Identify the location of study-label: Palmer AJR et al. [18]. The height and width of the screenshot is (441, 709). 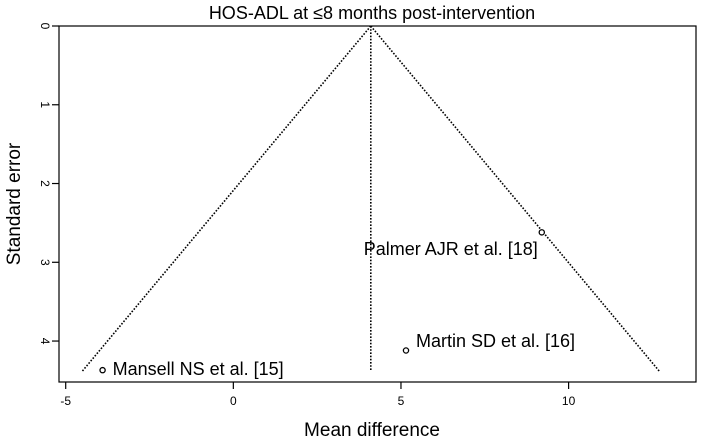
(451, 249).